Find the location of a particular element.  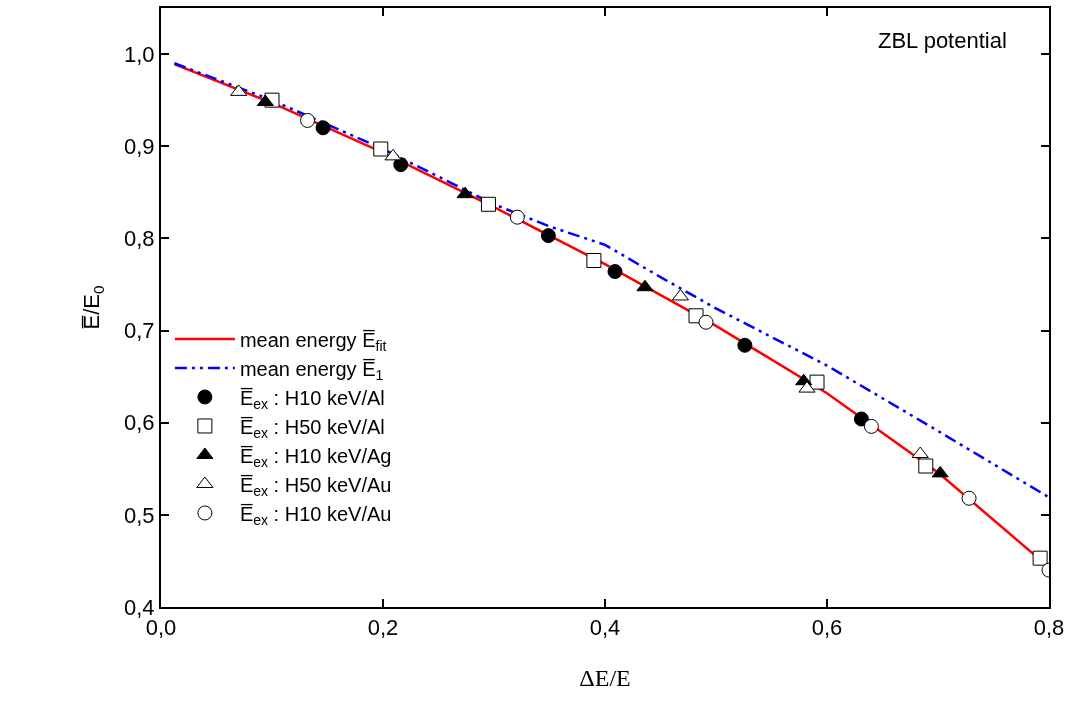

legend-label: E̅$_{ex}$ : H10 keV/Al is located at coordinates (312, 399).